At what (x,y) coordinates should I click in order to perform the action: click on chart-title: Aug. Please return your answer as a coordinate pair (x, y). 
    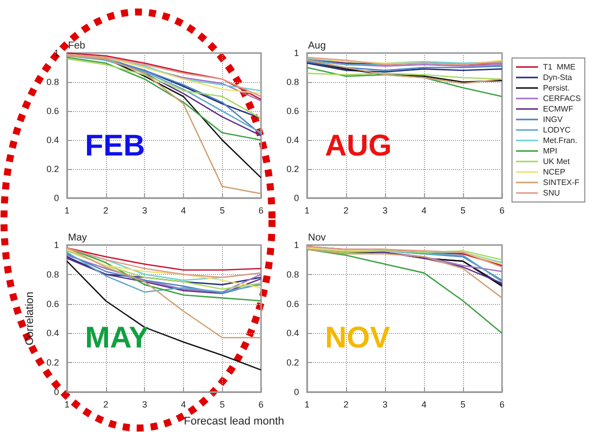
    Looking at the image, I should click on (317, 46).